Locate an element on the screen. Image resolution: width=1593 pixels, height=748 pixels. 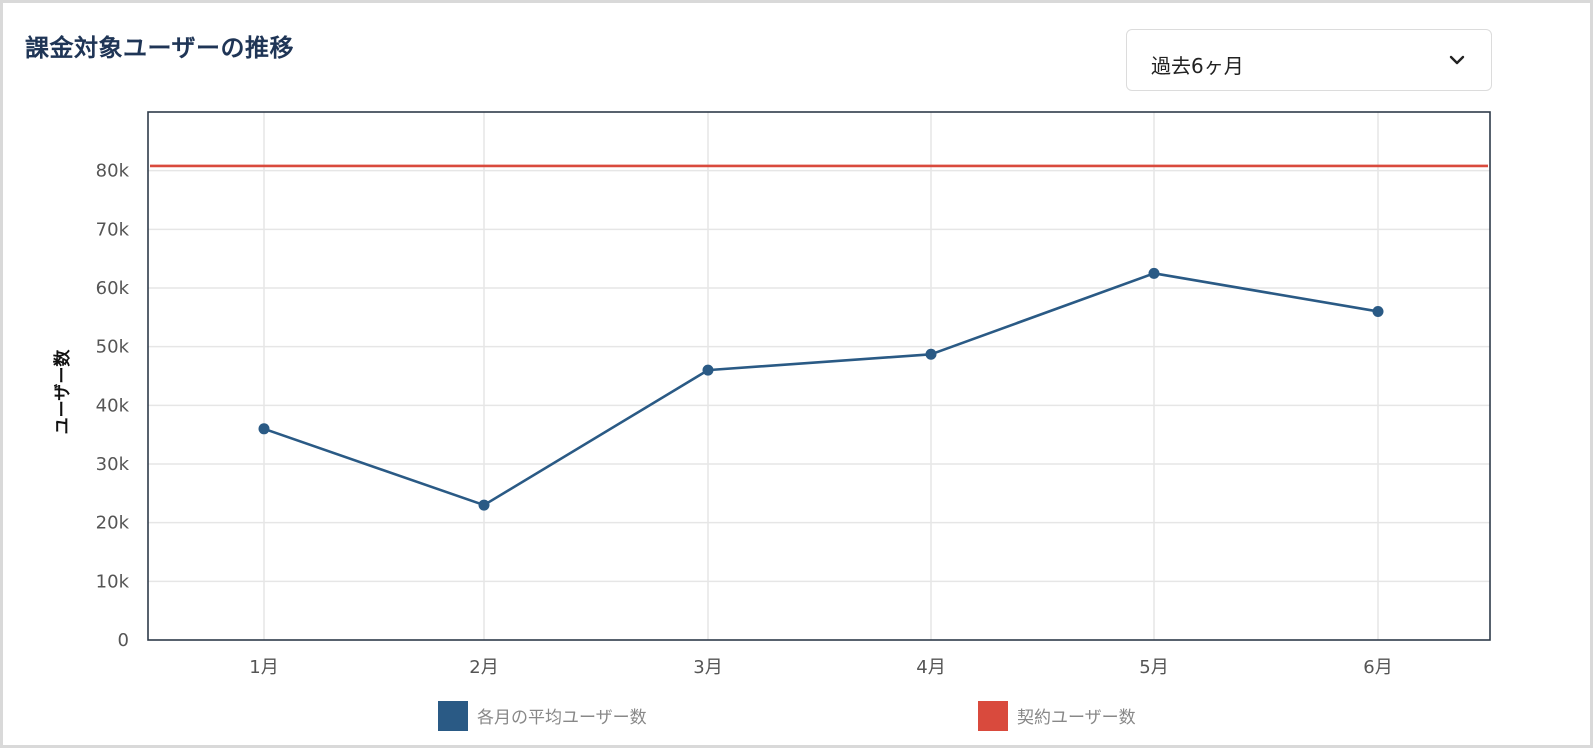
x-tick-label: 3月 is located at coordinates (707, 667).